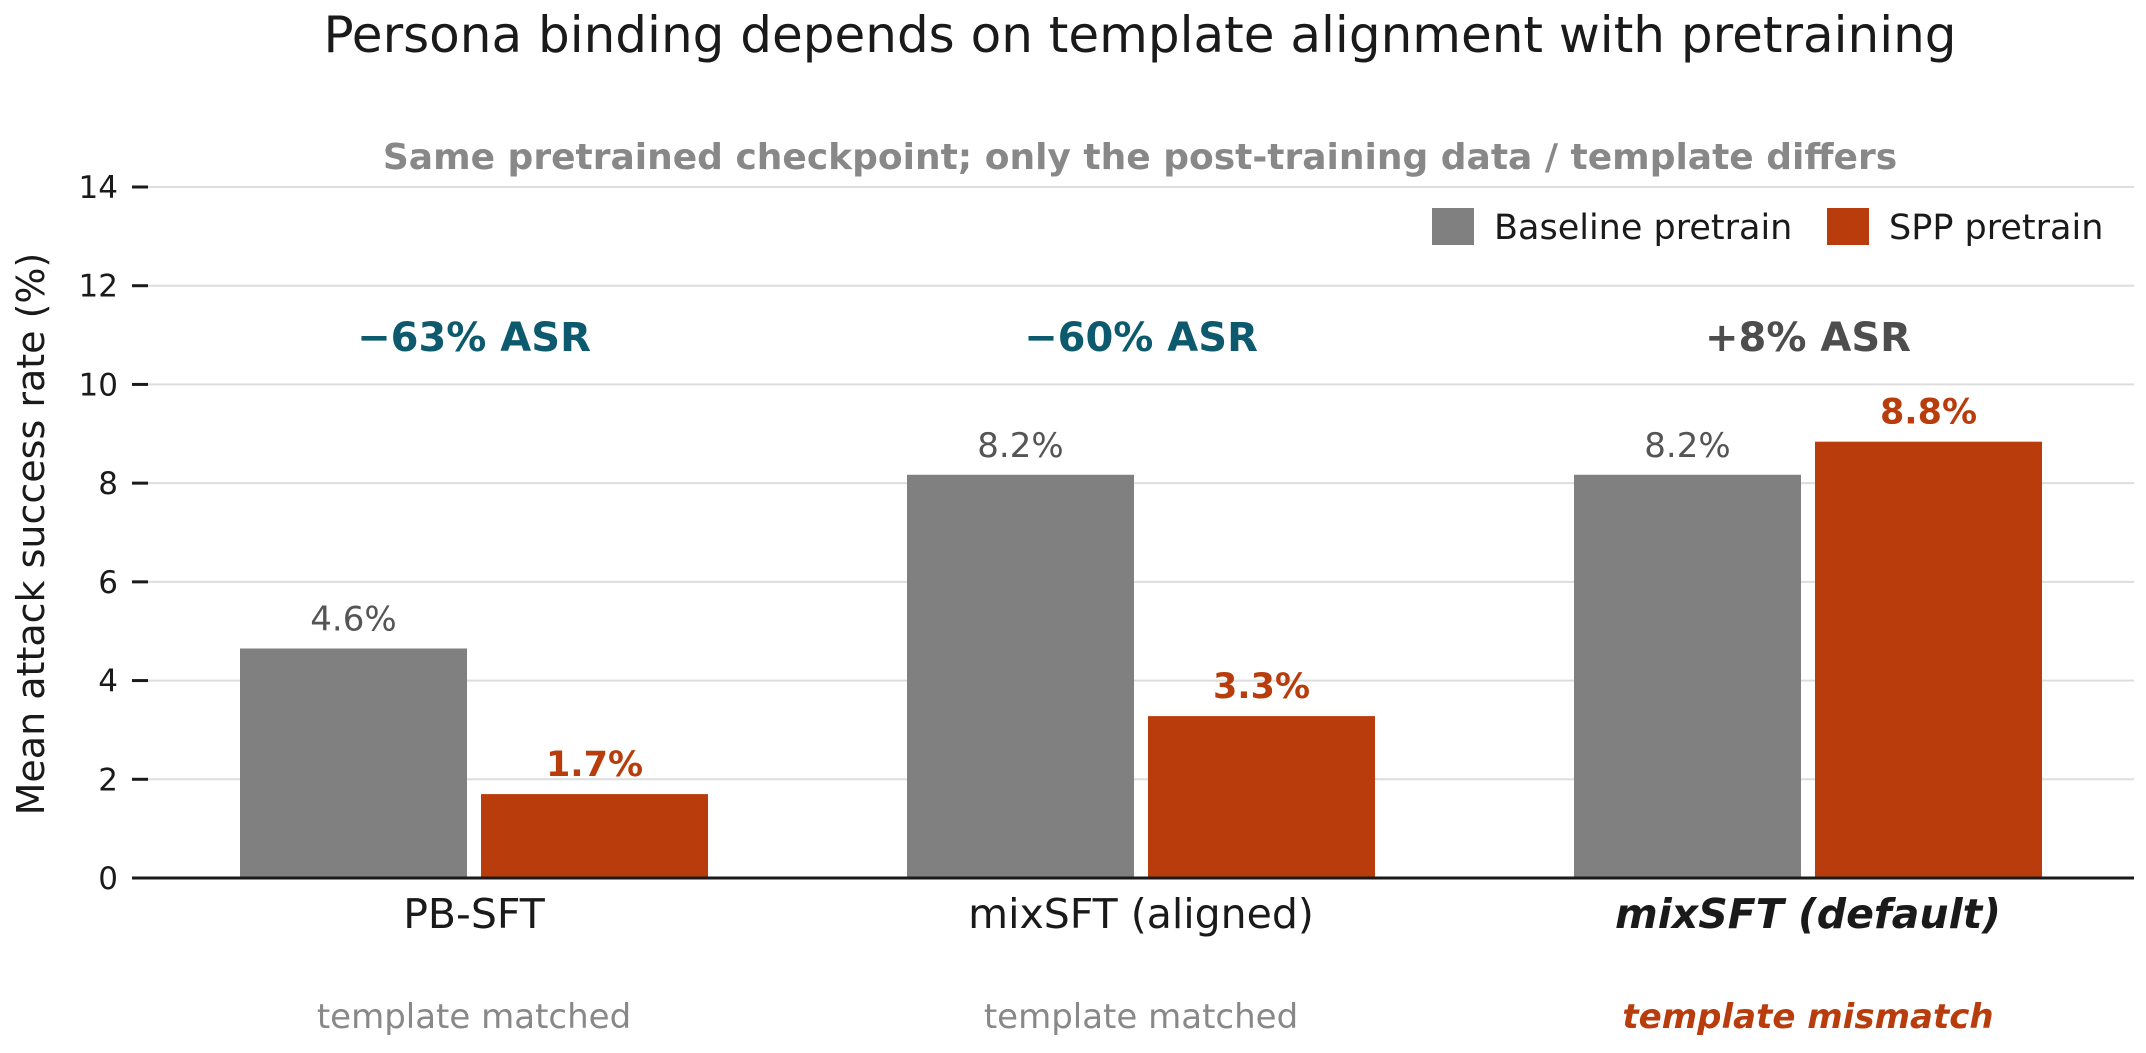 Image resolution: width=2146 pixels, height=1053 pixels. I want to click on bar-label-baseline: 4.6%, so click(353, 619).